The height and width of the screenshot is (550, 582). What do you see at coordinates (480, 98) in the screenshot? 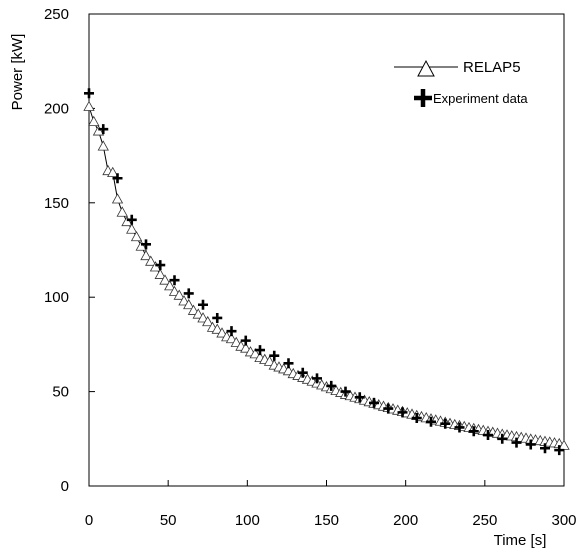
I see `legend-experiment-label: Experiment data` at bounding box center [480, 98].